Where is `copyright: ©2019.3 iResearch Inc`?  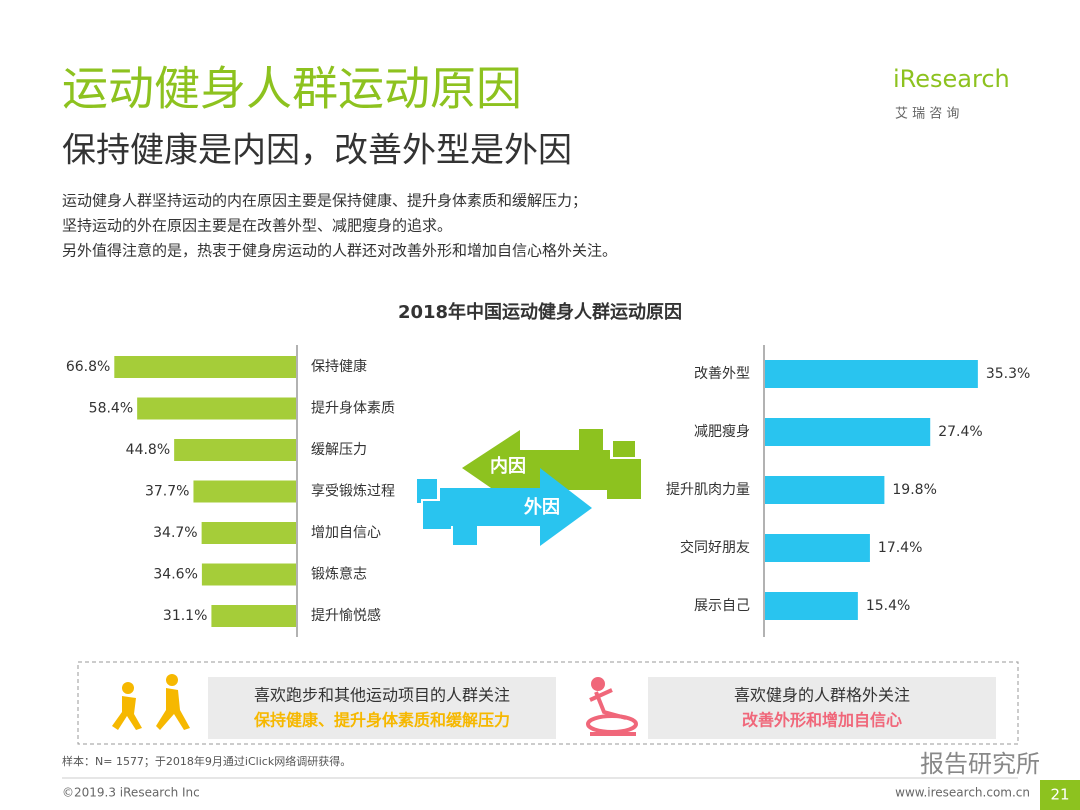
copyright: ©2019.3 iResearch Inc is located at coordinates (131, 793).